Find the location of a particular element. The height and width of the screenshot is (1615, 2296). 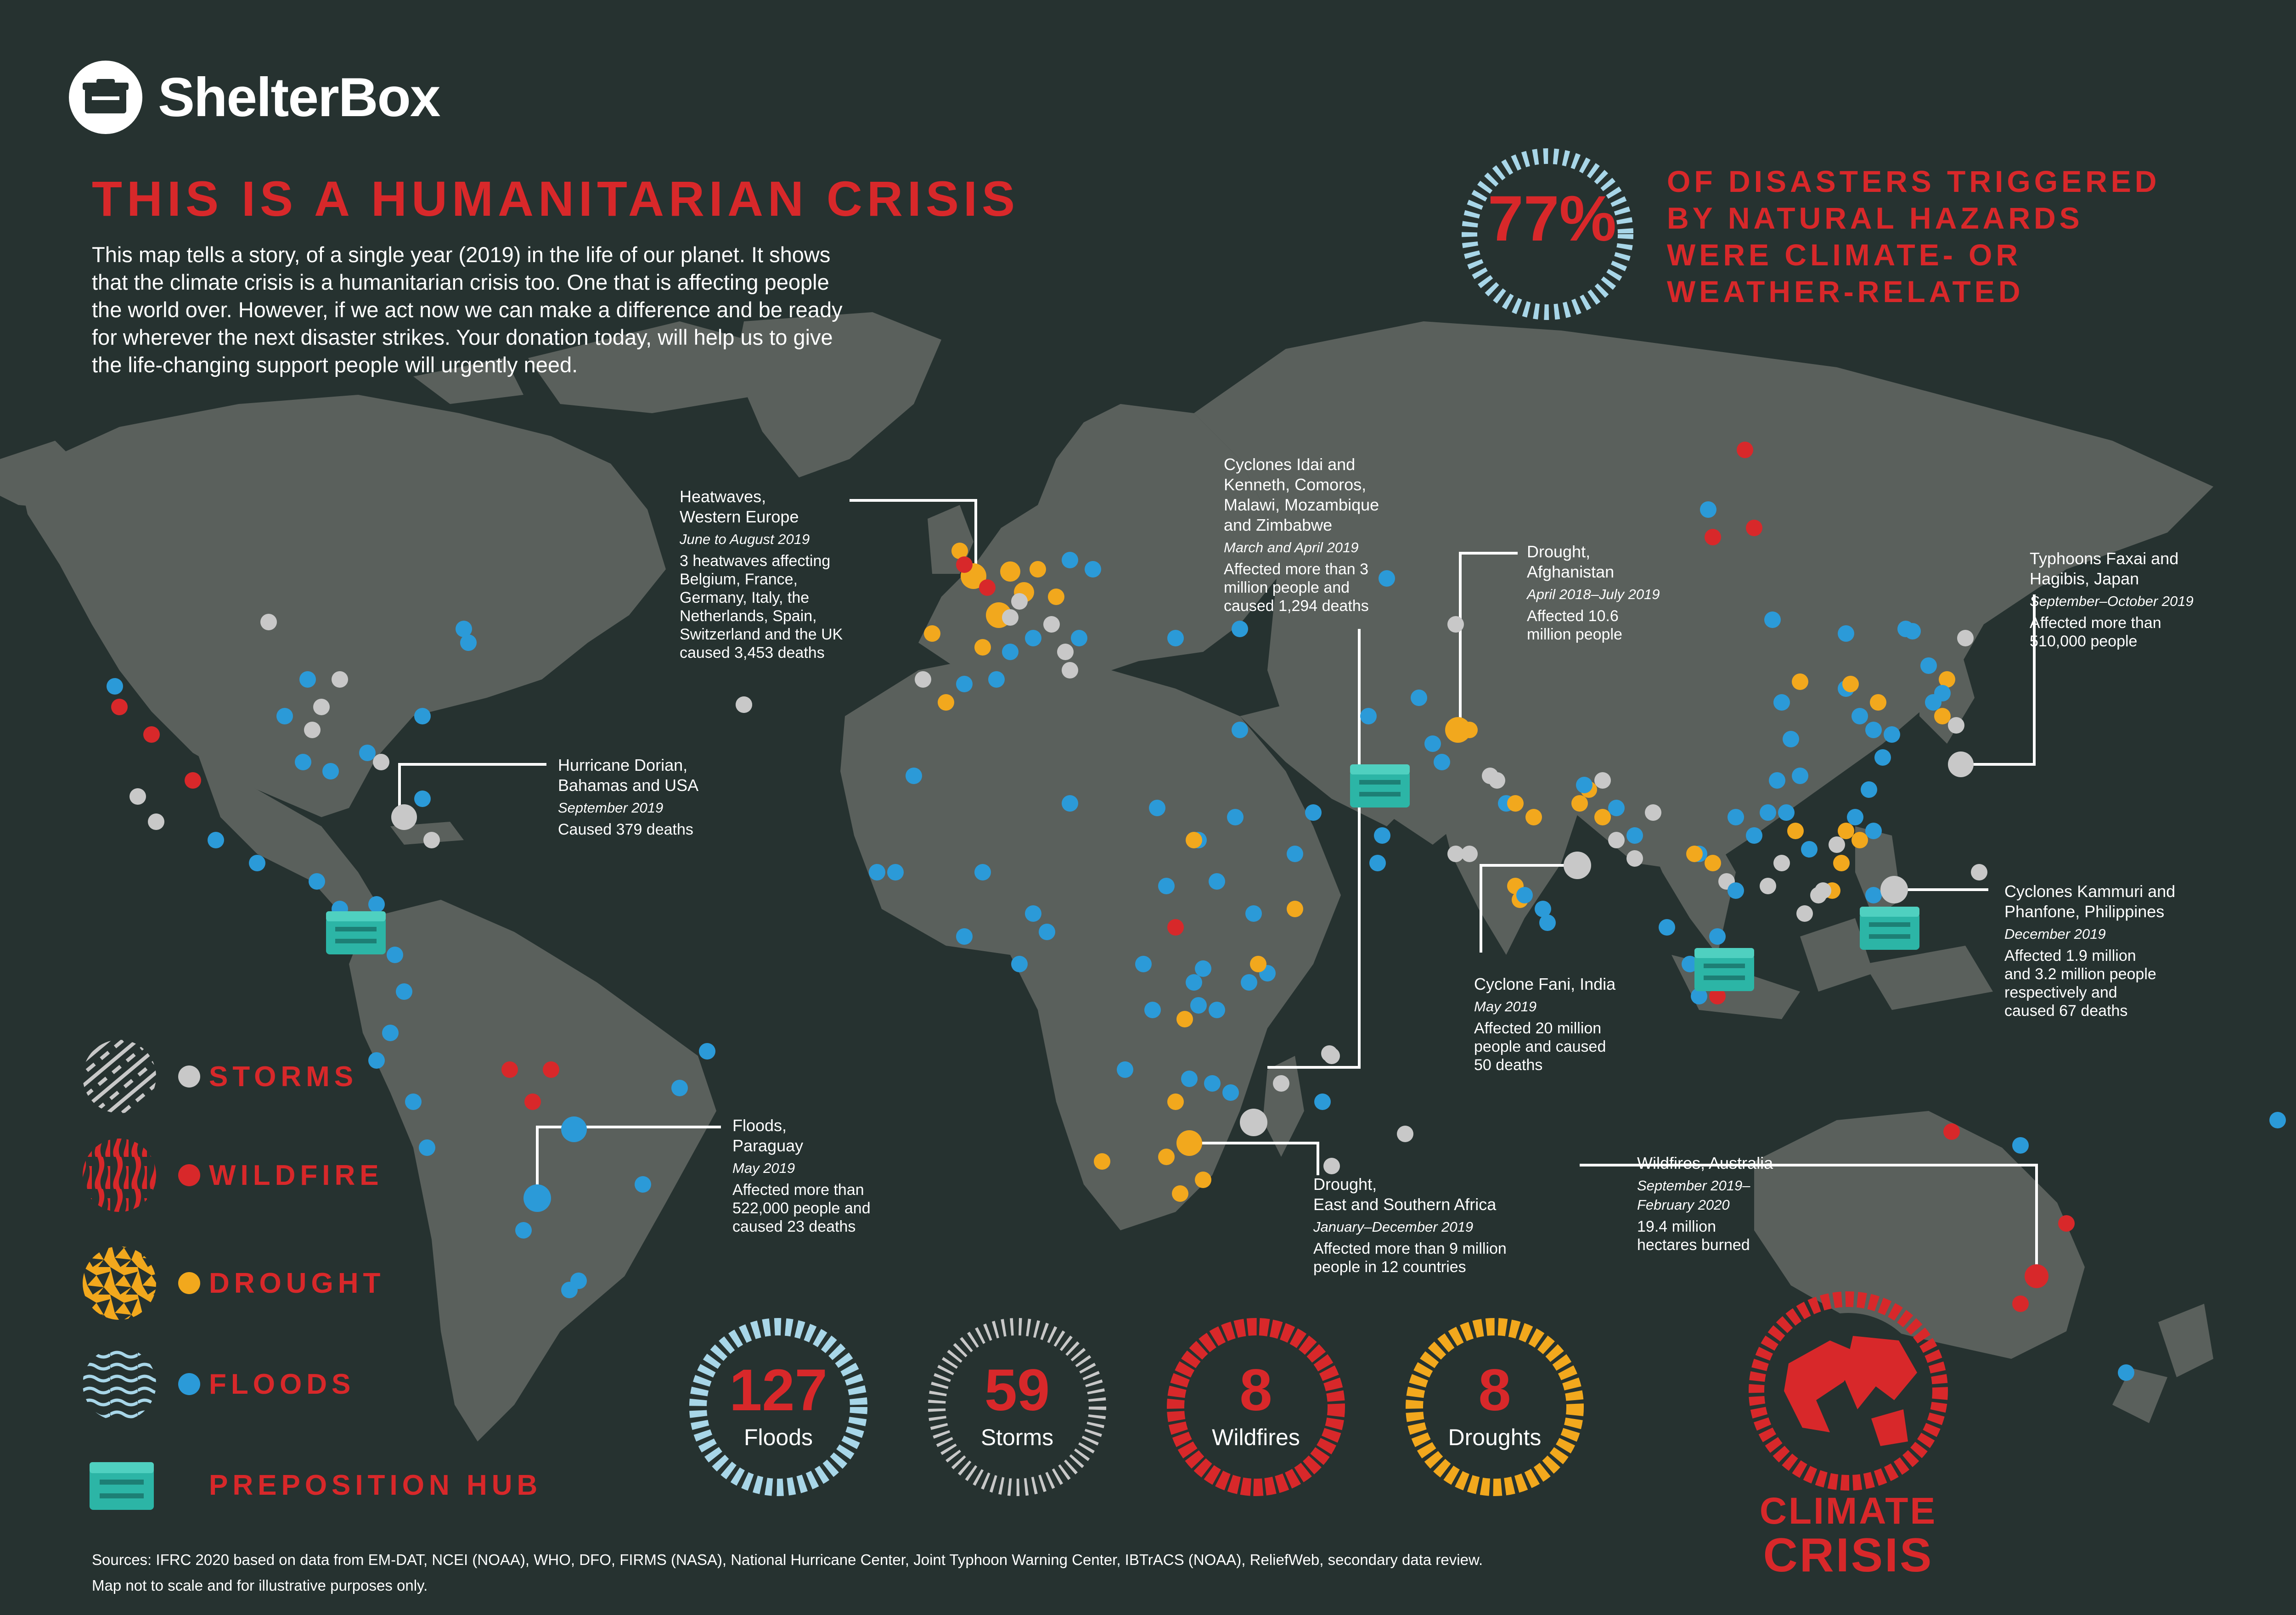

drought-dot-icon is located at coordinates (189, 1283).